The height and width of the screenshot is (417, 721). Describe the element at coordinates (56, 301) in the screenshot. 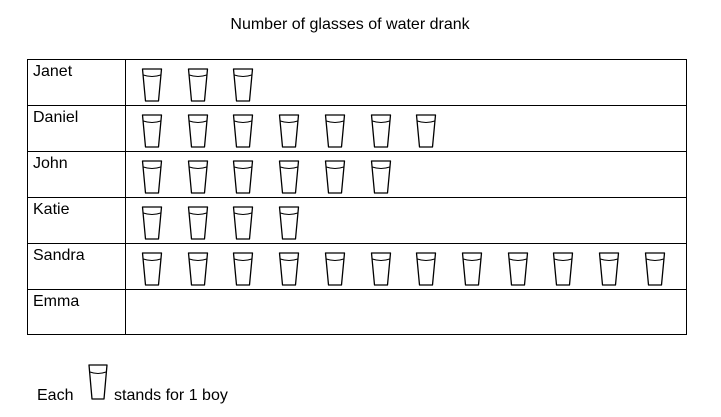

I see `row-label: Emma` at that location.